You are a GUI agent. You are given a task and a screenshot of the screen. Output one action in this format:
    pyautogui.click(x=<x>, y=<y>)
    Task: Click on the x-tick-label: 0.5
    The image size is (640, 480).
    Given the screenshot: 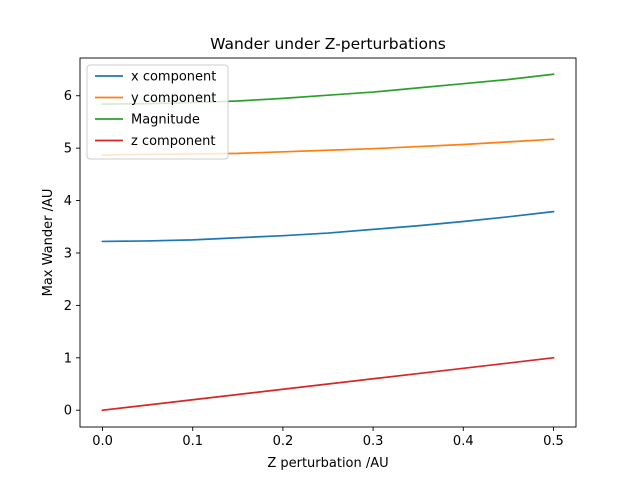 What is the action you would take?
    pyautogui.click(x=553, y=441)
    